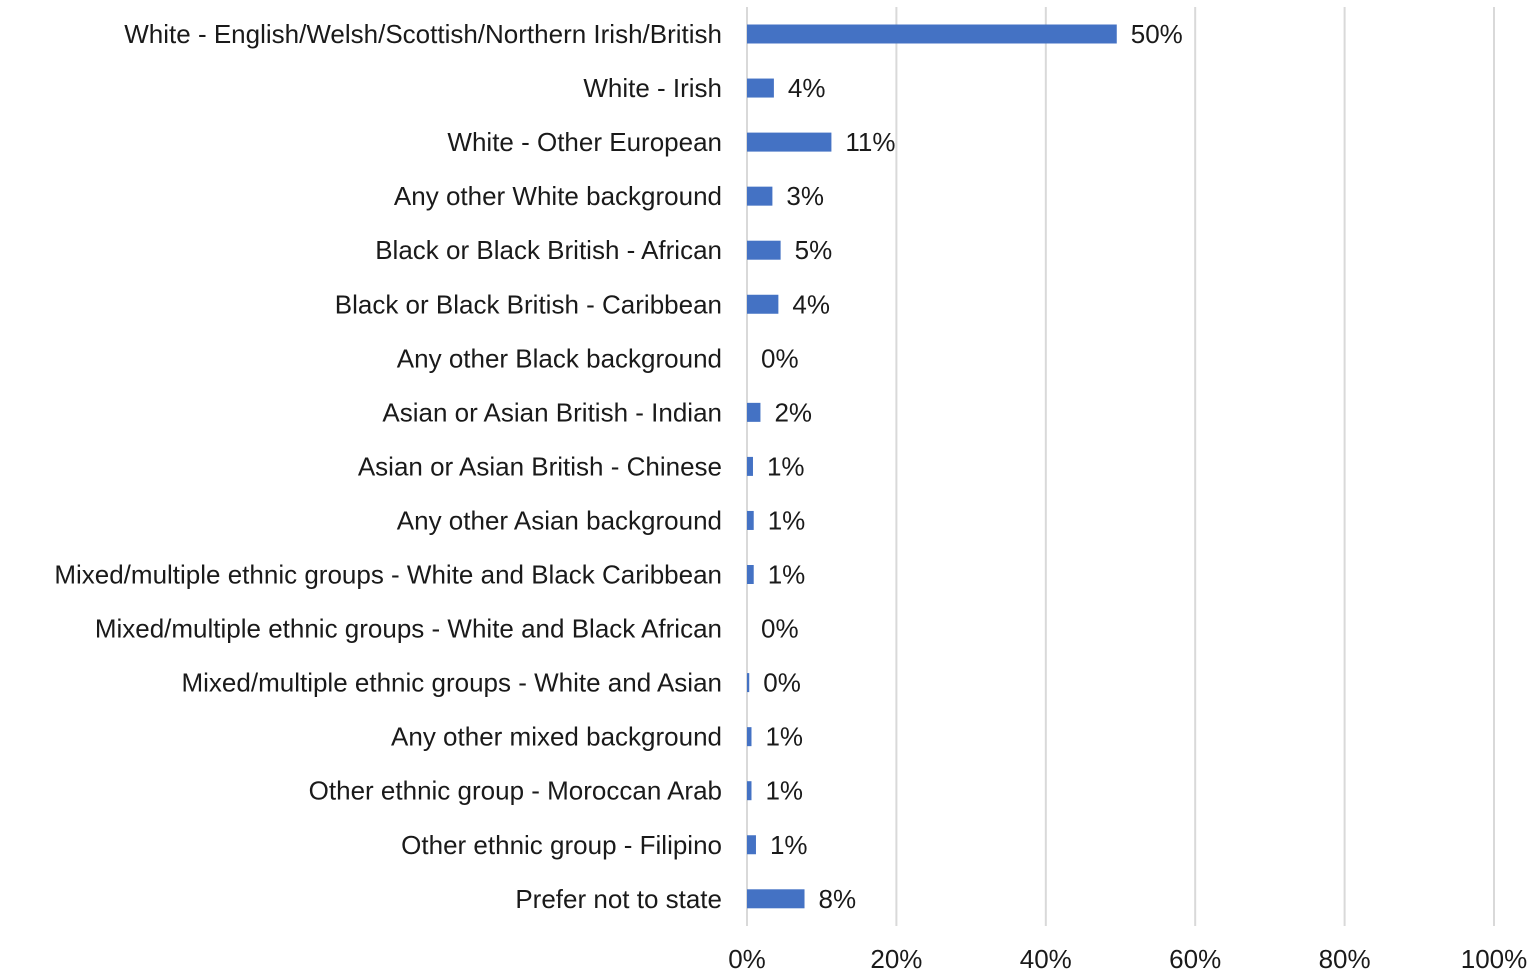 The image size is (1537, 973). What do you see at coordinates (548, 250) in the screenshot?
I see `category-label: Black or Black British - African` at bounding box center [548, 250].